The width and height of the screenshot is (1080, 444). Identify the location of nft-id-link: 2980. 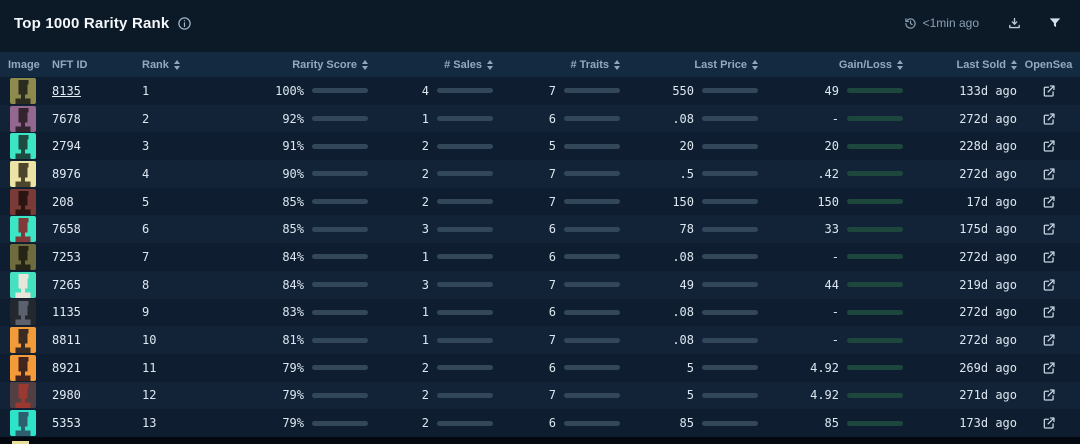
(66, 395).